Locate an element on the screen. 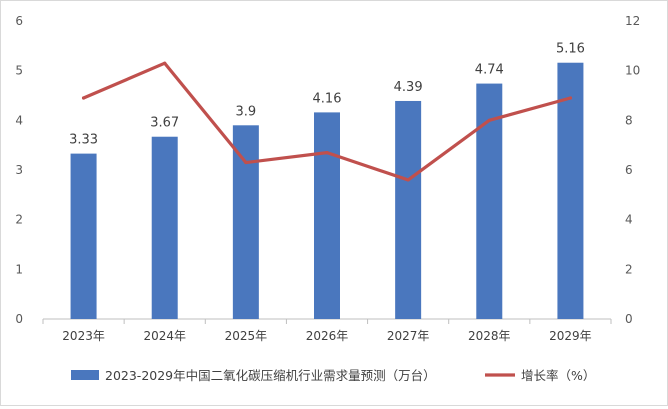  y-right-tick-label: 12 is located at coordinates (632, 21).